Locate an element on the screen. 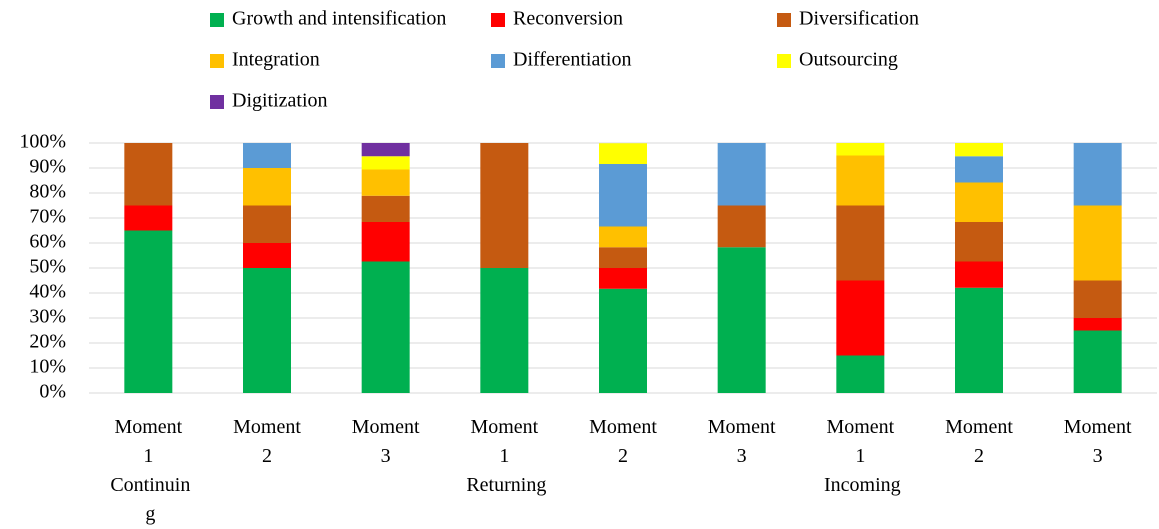  y-tick-label: 60% is located at coordinates (47, 242).